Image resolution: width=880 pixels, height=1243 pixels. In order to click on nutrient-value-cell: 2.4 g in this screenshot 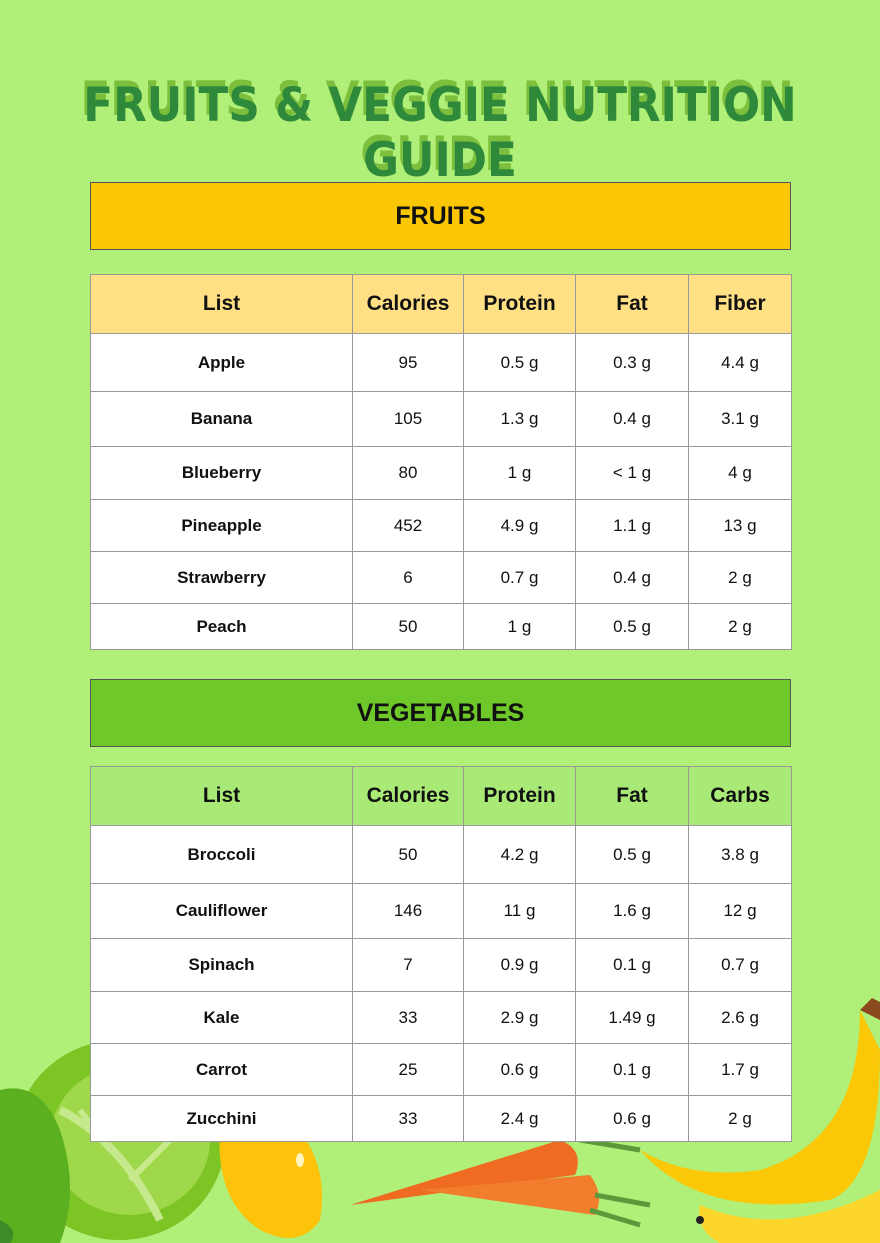, I will do `click(519, 1118)`.